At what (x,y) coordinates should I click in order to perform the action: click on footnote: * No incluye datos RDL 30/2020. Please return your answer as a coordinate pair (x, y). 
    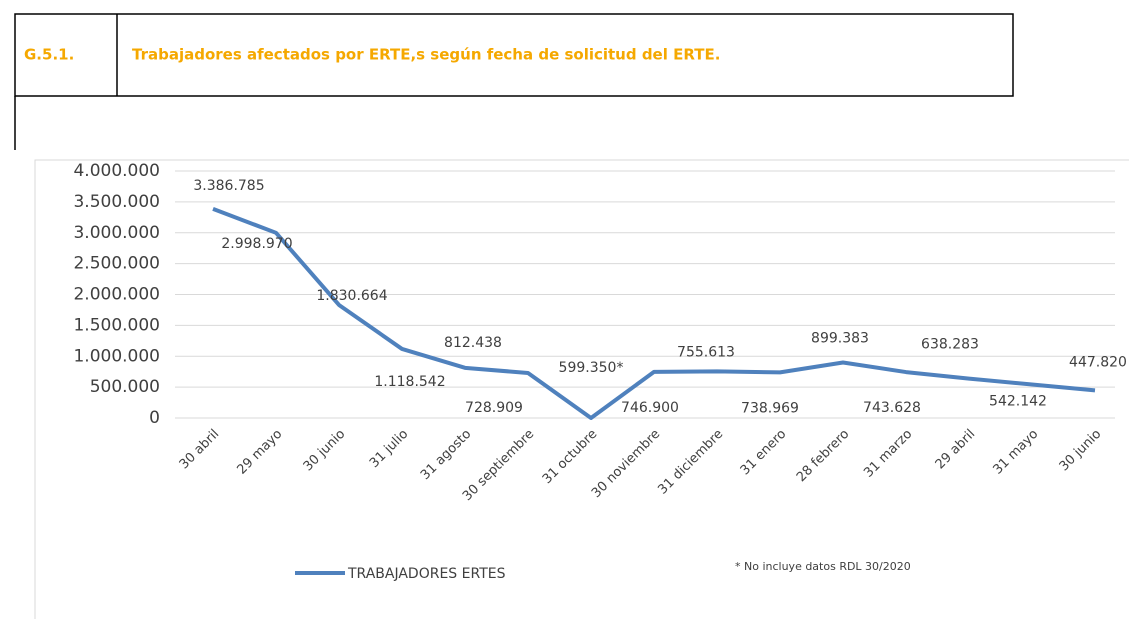
    Looking at the image, I should click on (823, 566).